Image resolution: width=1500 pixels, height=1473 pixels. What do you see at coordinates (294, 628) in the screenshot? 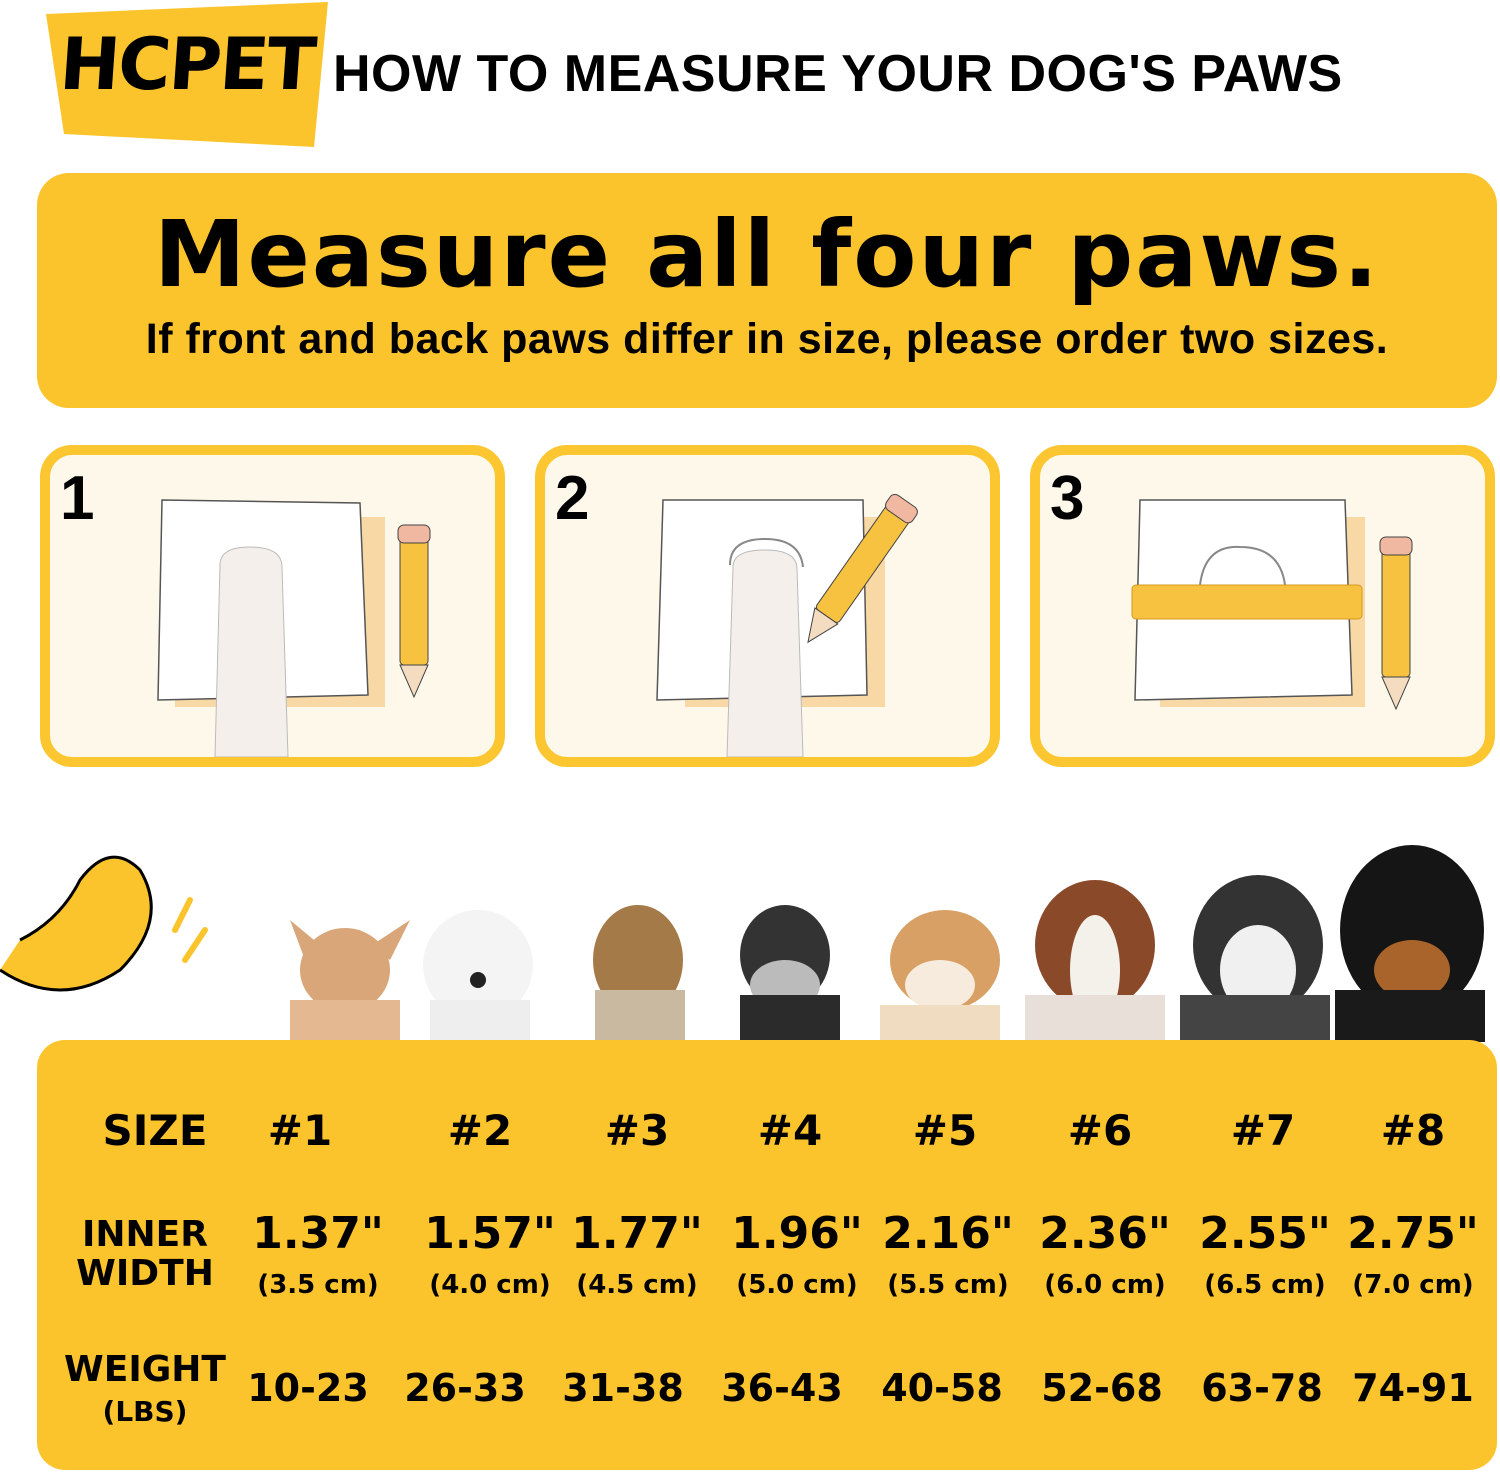
I see `paw-on-paper-icon` at bounding box center [294, 628].